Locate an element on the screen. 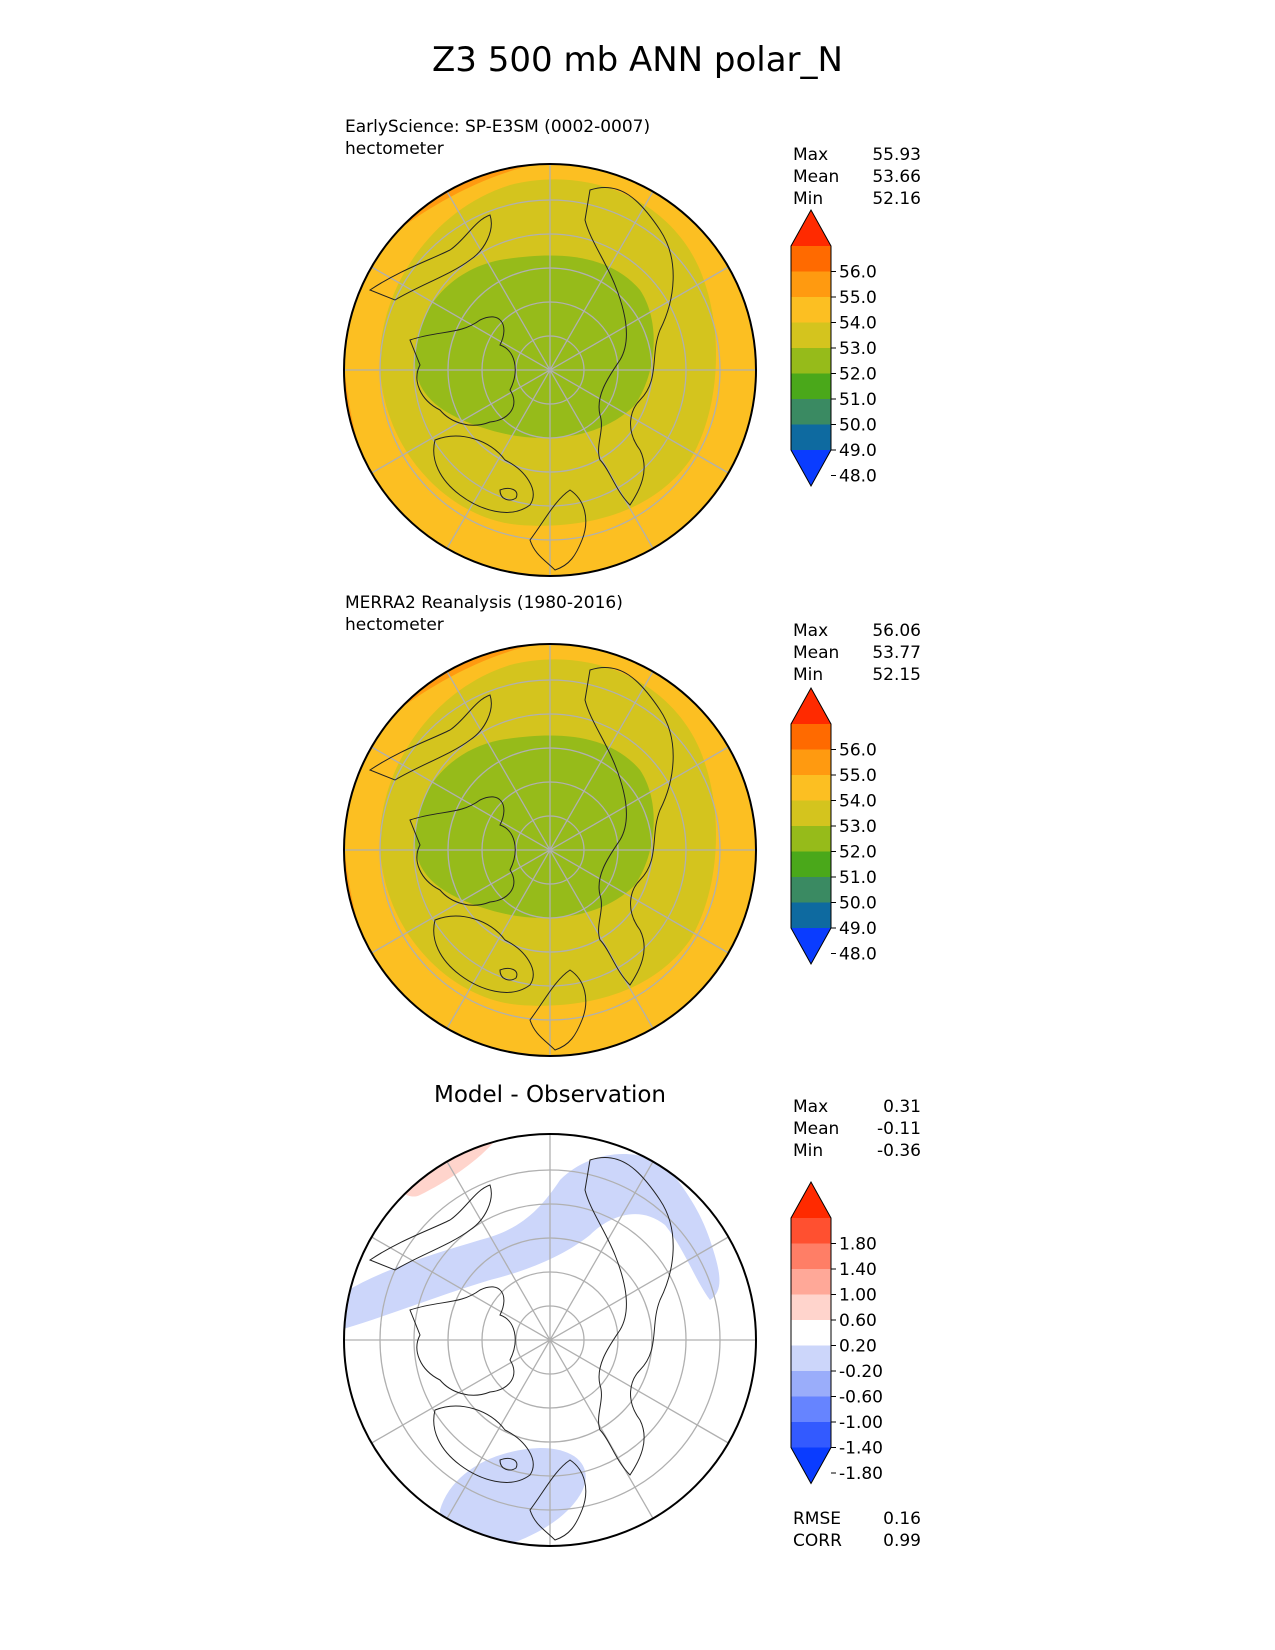 The height and width of the screenshot is (1650, 1275). colorbar-tick-label: -1.00 is located at coordinates (861, 1423).